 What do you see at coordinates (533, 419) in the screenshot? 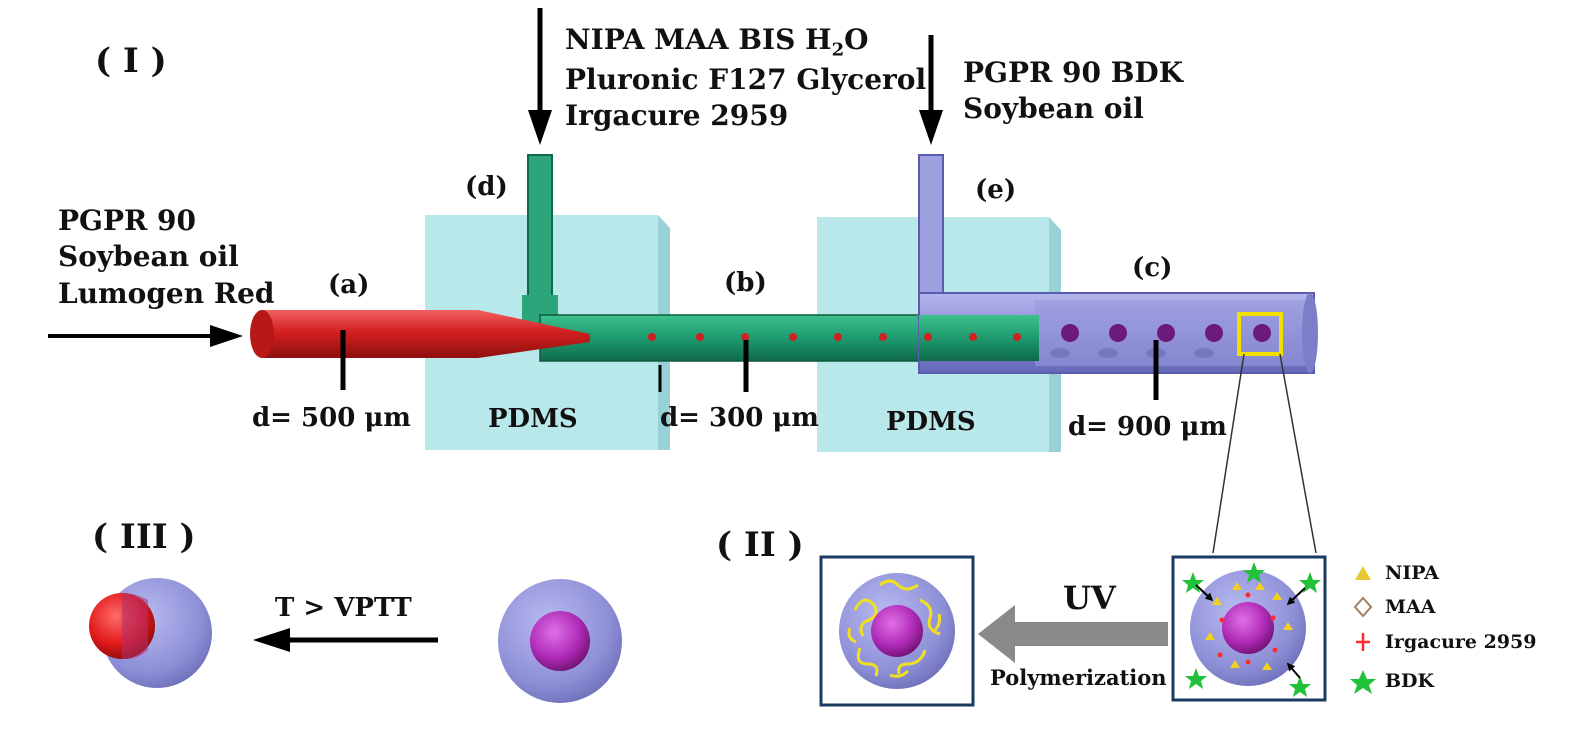
I see `pdms-label-left: PDMS` at bounding box center [533, 419].